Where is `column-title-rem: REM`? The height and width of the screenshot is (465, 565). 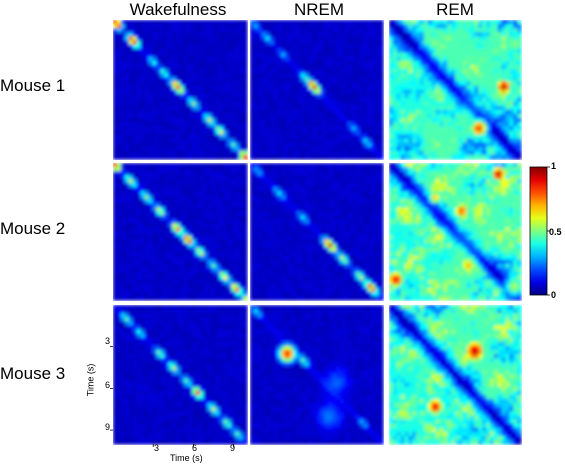
column-title-rem: REM is located at coordinates (455, 9).